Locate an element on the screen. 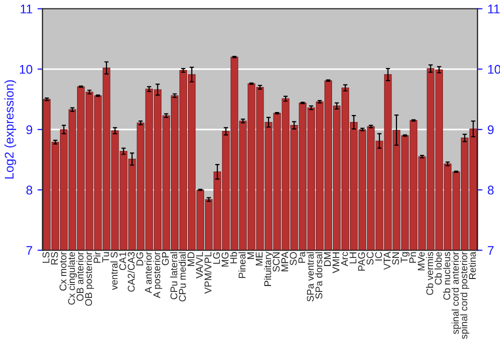 Image resolution: width=500 pixels, height=350 pixels. x-tick-label: Arc is located at coordinates (344, 259).